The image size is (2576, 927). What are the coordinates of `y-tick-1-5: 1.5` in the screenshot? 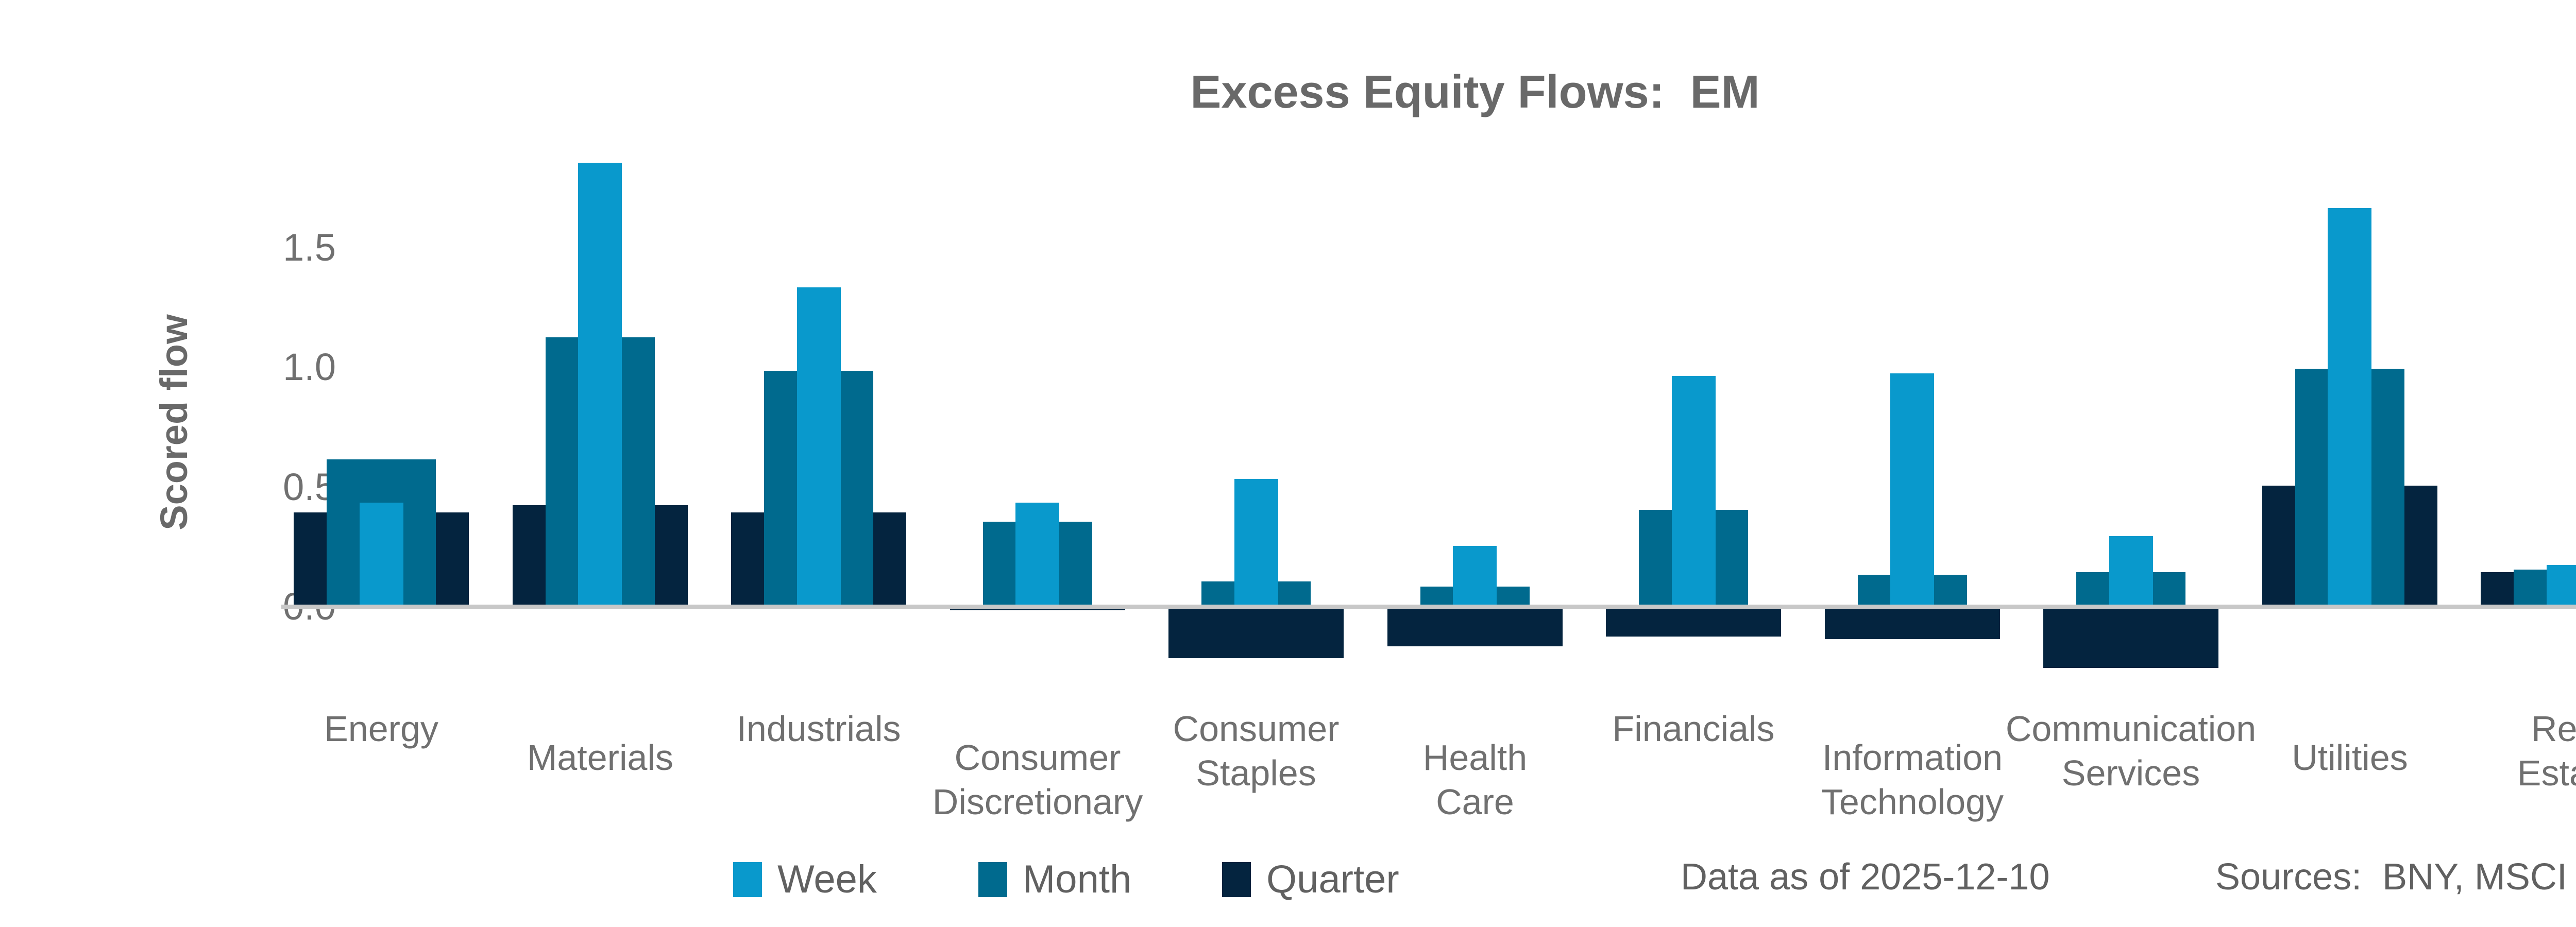 It's located at (309, 247).